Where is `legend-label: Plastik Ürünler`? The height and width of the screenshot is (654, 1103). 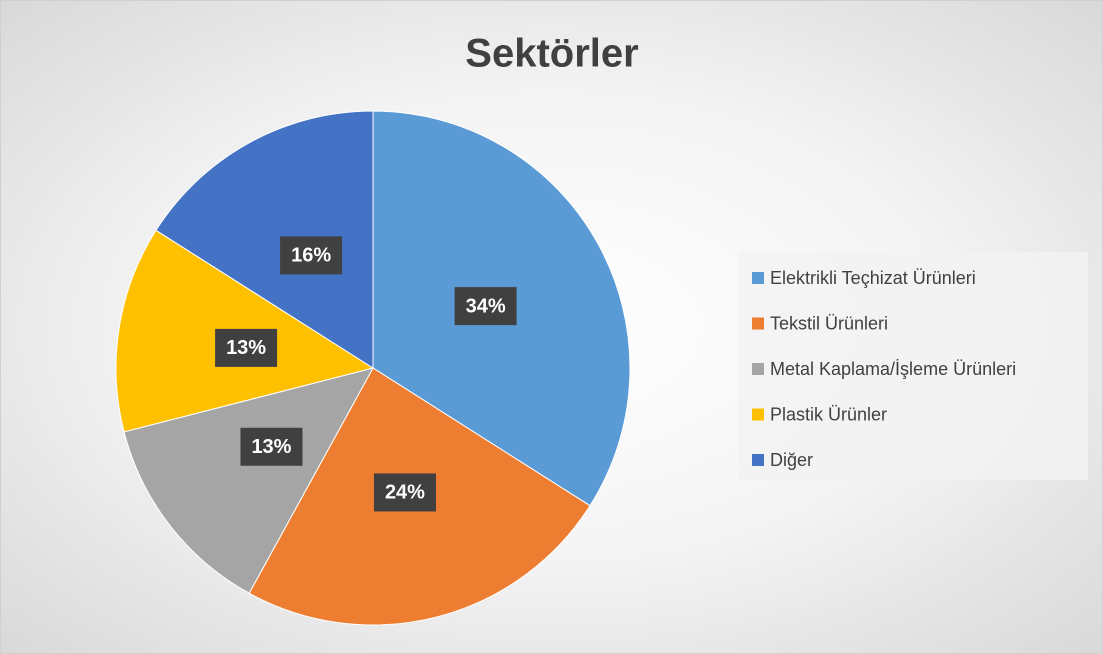
legend-label: Plastik Ürünler is located at coordinates (828, 414).